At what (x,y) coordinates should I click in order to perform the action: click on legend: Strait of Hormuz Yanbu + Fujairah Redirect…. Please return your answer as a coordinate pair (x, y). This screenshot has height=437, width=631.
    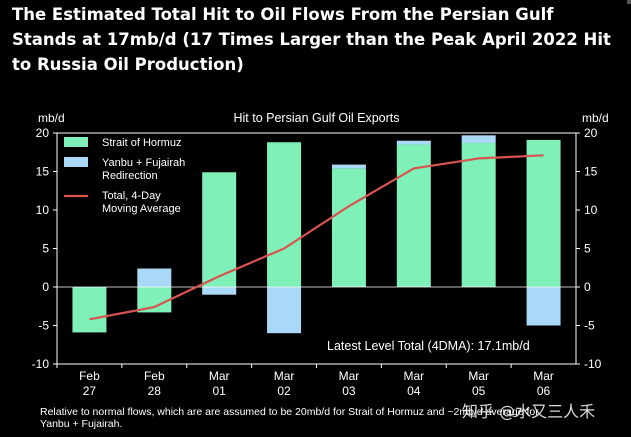
    Looking at the image, I should click on (124, 176).